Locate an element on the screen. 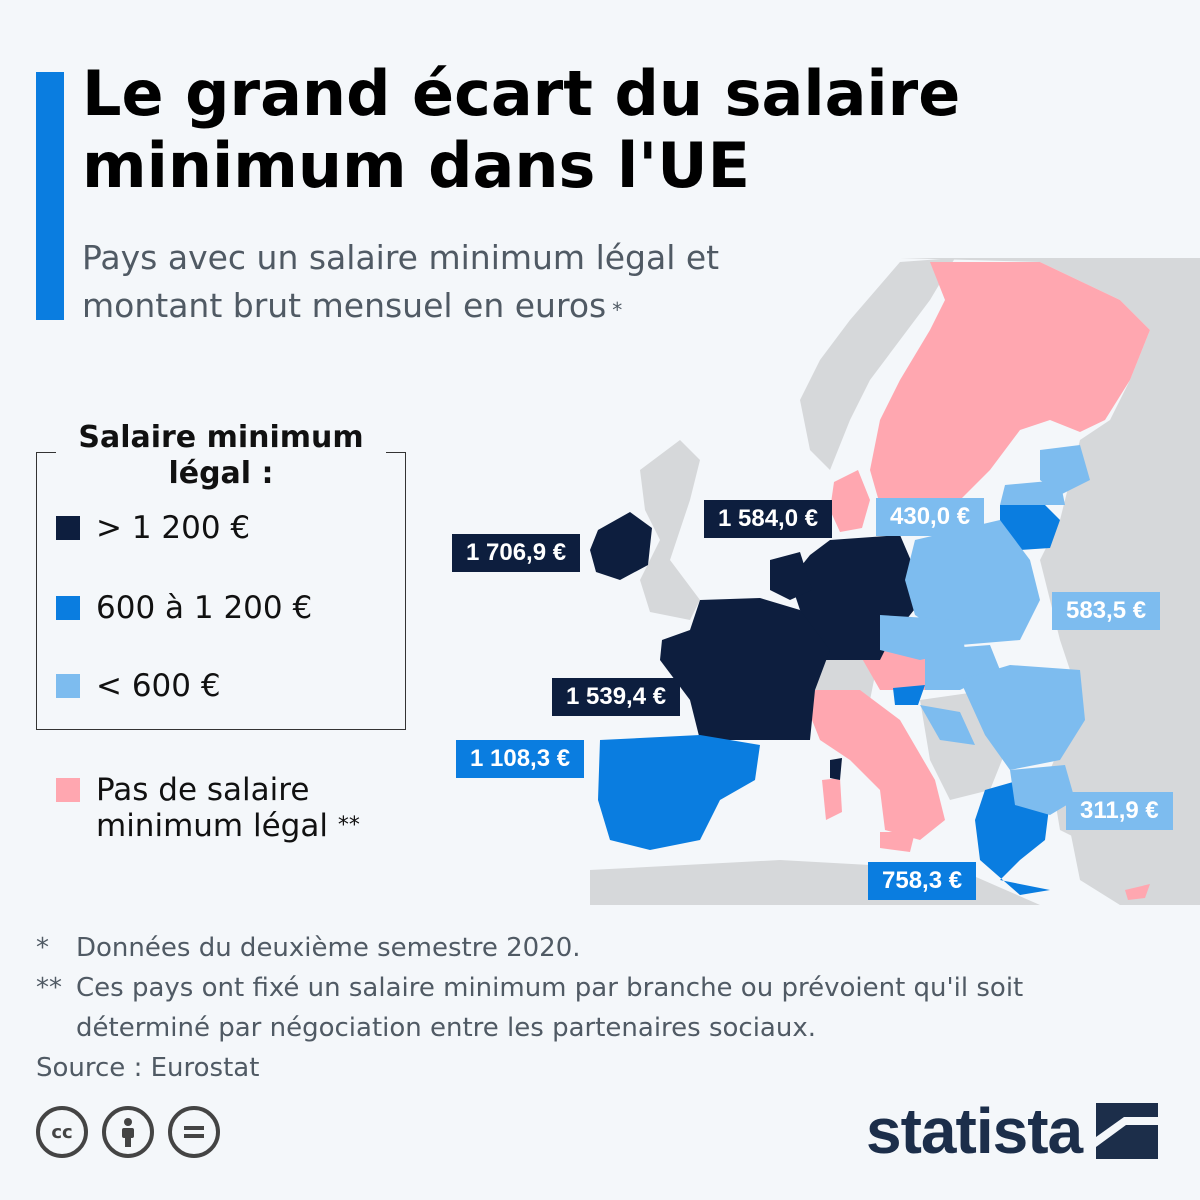 The height and width of the screenshot is (1200, 1200). legend-label-low: < 600 € is located at coordinates (158, 686).